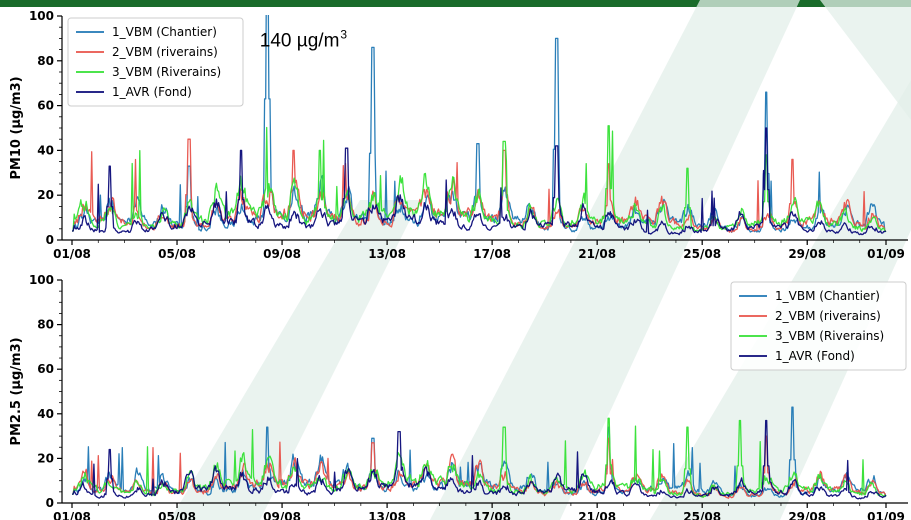  What do you see at coordinates (455, 3) in the screenshot?
I see `top-bar` at bounding box center [455, 3].